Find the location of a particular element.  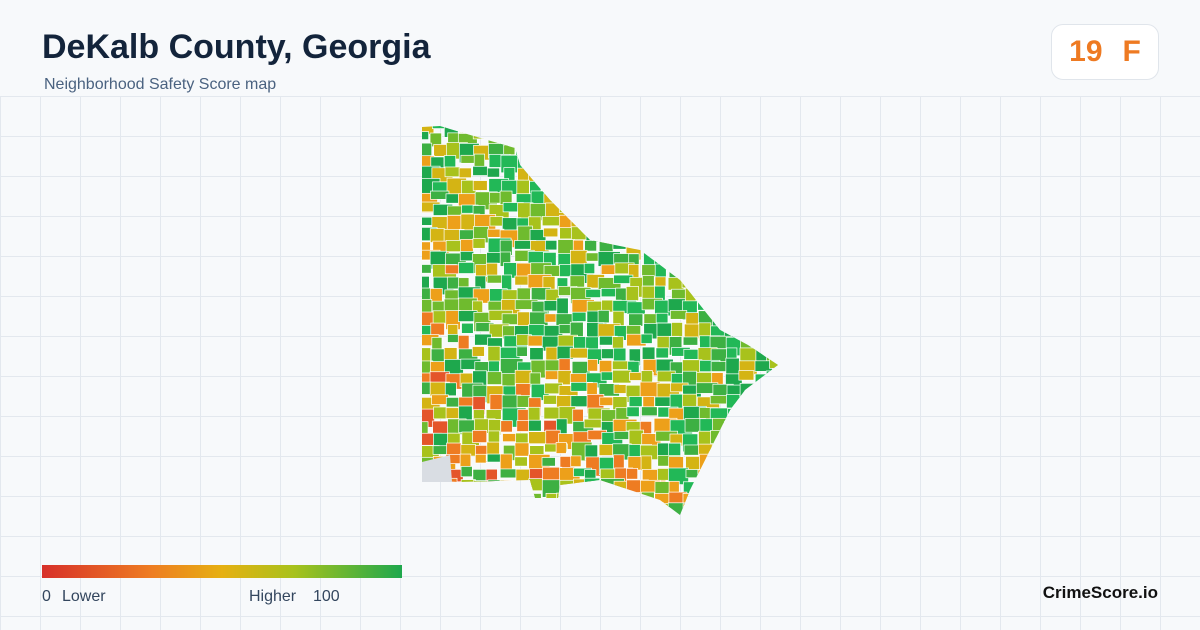

legend-max: 100 is located at coordinates (326, 596).